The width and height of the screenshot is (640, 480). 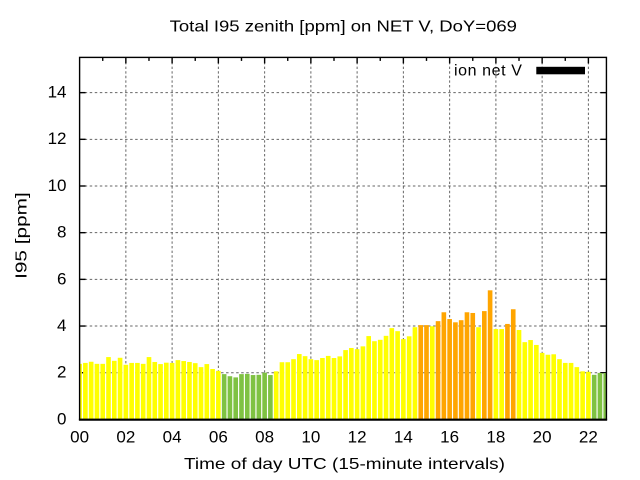 I want to click on svg-text: 02, so click(x=125, y=437).